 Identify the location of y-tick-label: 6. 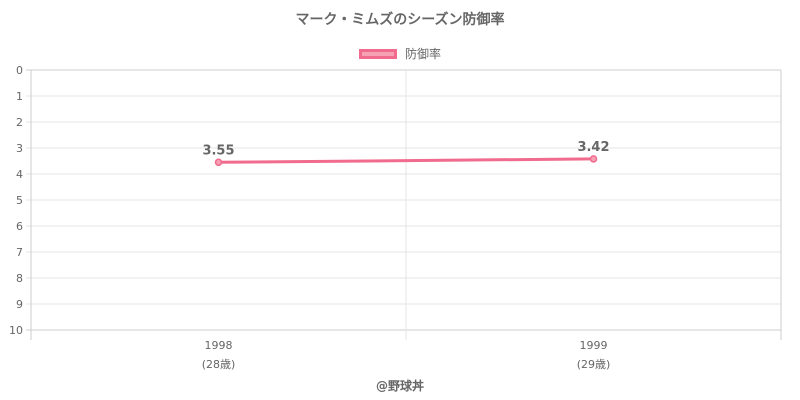
(19, 226).